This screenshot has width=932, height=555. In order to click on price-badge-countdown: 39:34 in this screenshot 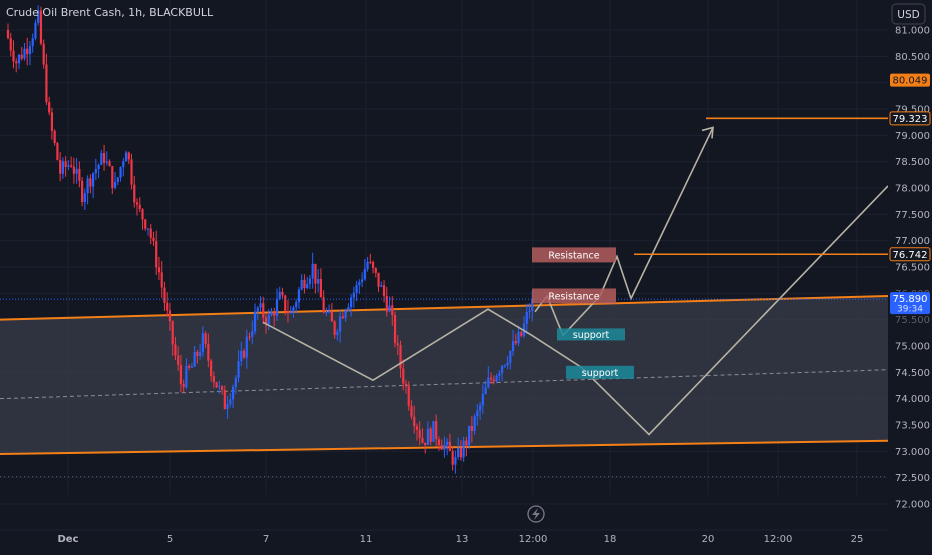, I will do `click(910, 310)`.